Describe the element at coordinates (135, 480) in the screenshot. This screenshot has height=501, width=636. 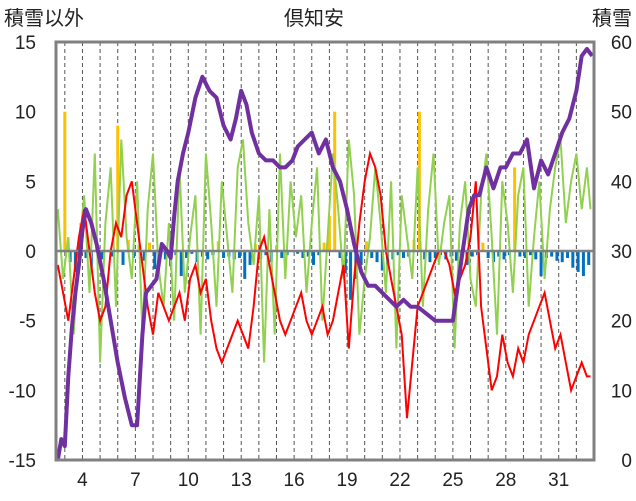
I see `x-tick: 7` at that location.